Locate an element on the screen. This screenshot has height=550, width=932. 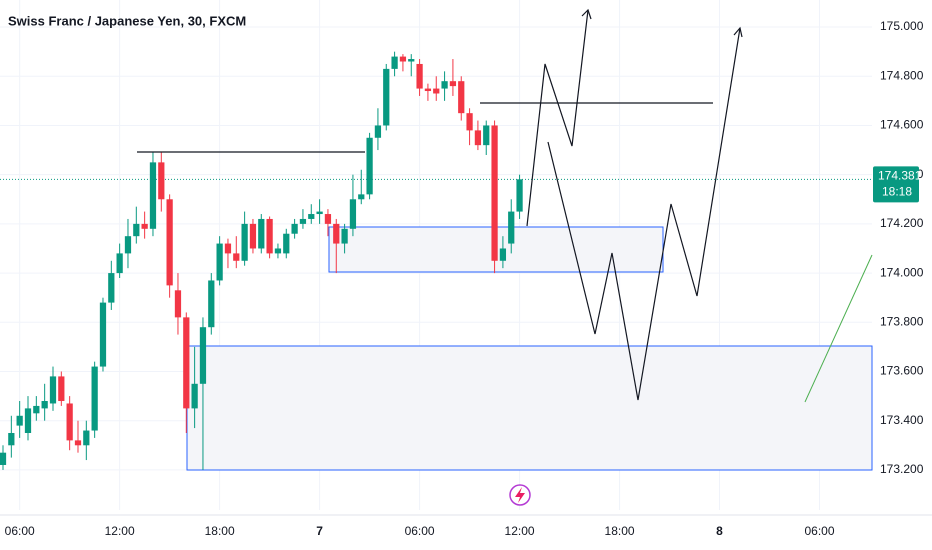
event-icon is located at coordinates (520, 495).